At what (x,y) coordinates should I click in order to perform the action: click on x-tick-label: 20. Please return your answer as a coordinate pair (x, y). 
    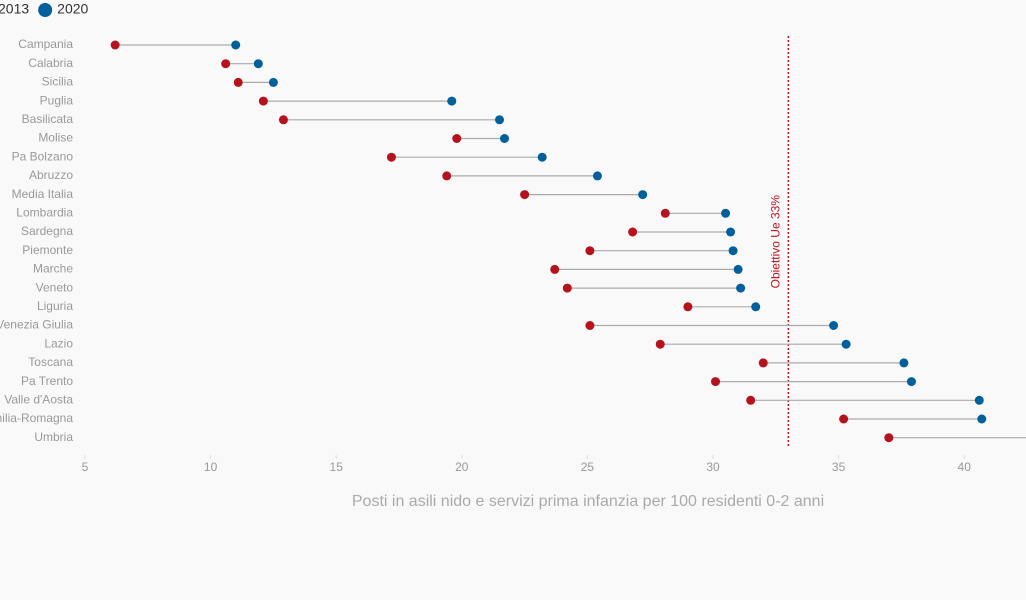
    Looking at the image, I should click on (462, 467).